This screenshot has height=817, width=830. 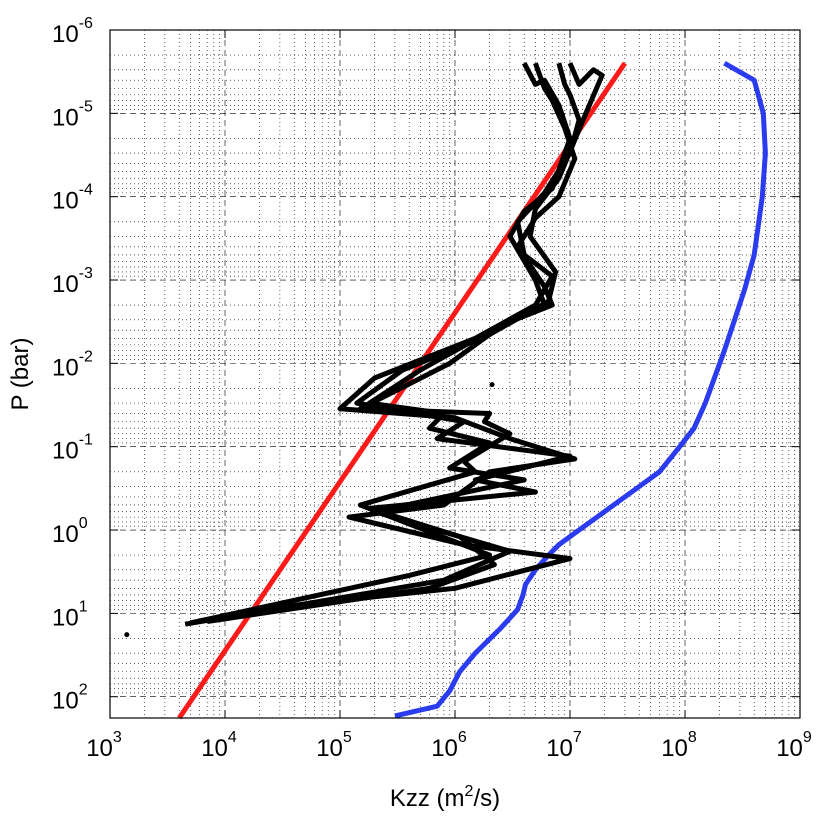 I want to click on y-tick-label: 10², so click(x=70, y=698).